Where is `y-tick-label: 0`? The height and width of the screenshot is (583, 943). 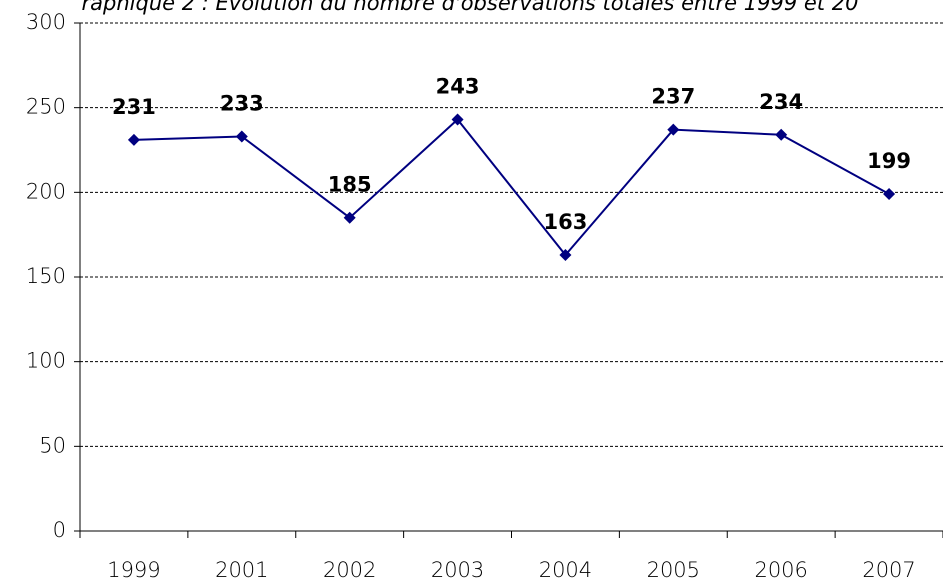 y-tick-label: 0 is located at coordinates (59, 530).